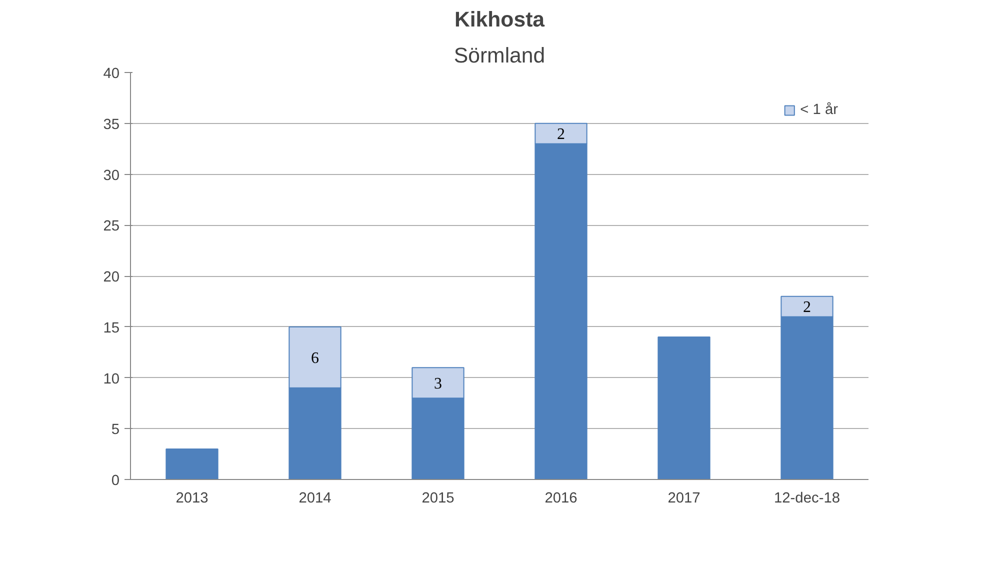 Image resolution: width=983 pixels, height=574 pixels. I want to click on y-tick-label: 20, so click(111, 278).